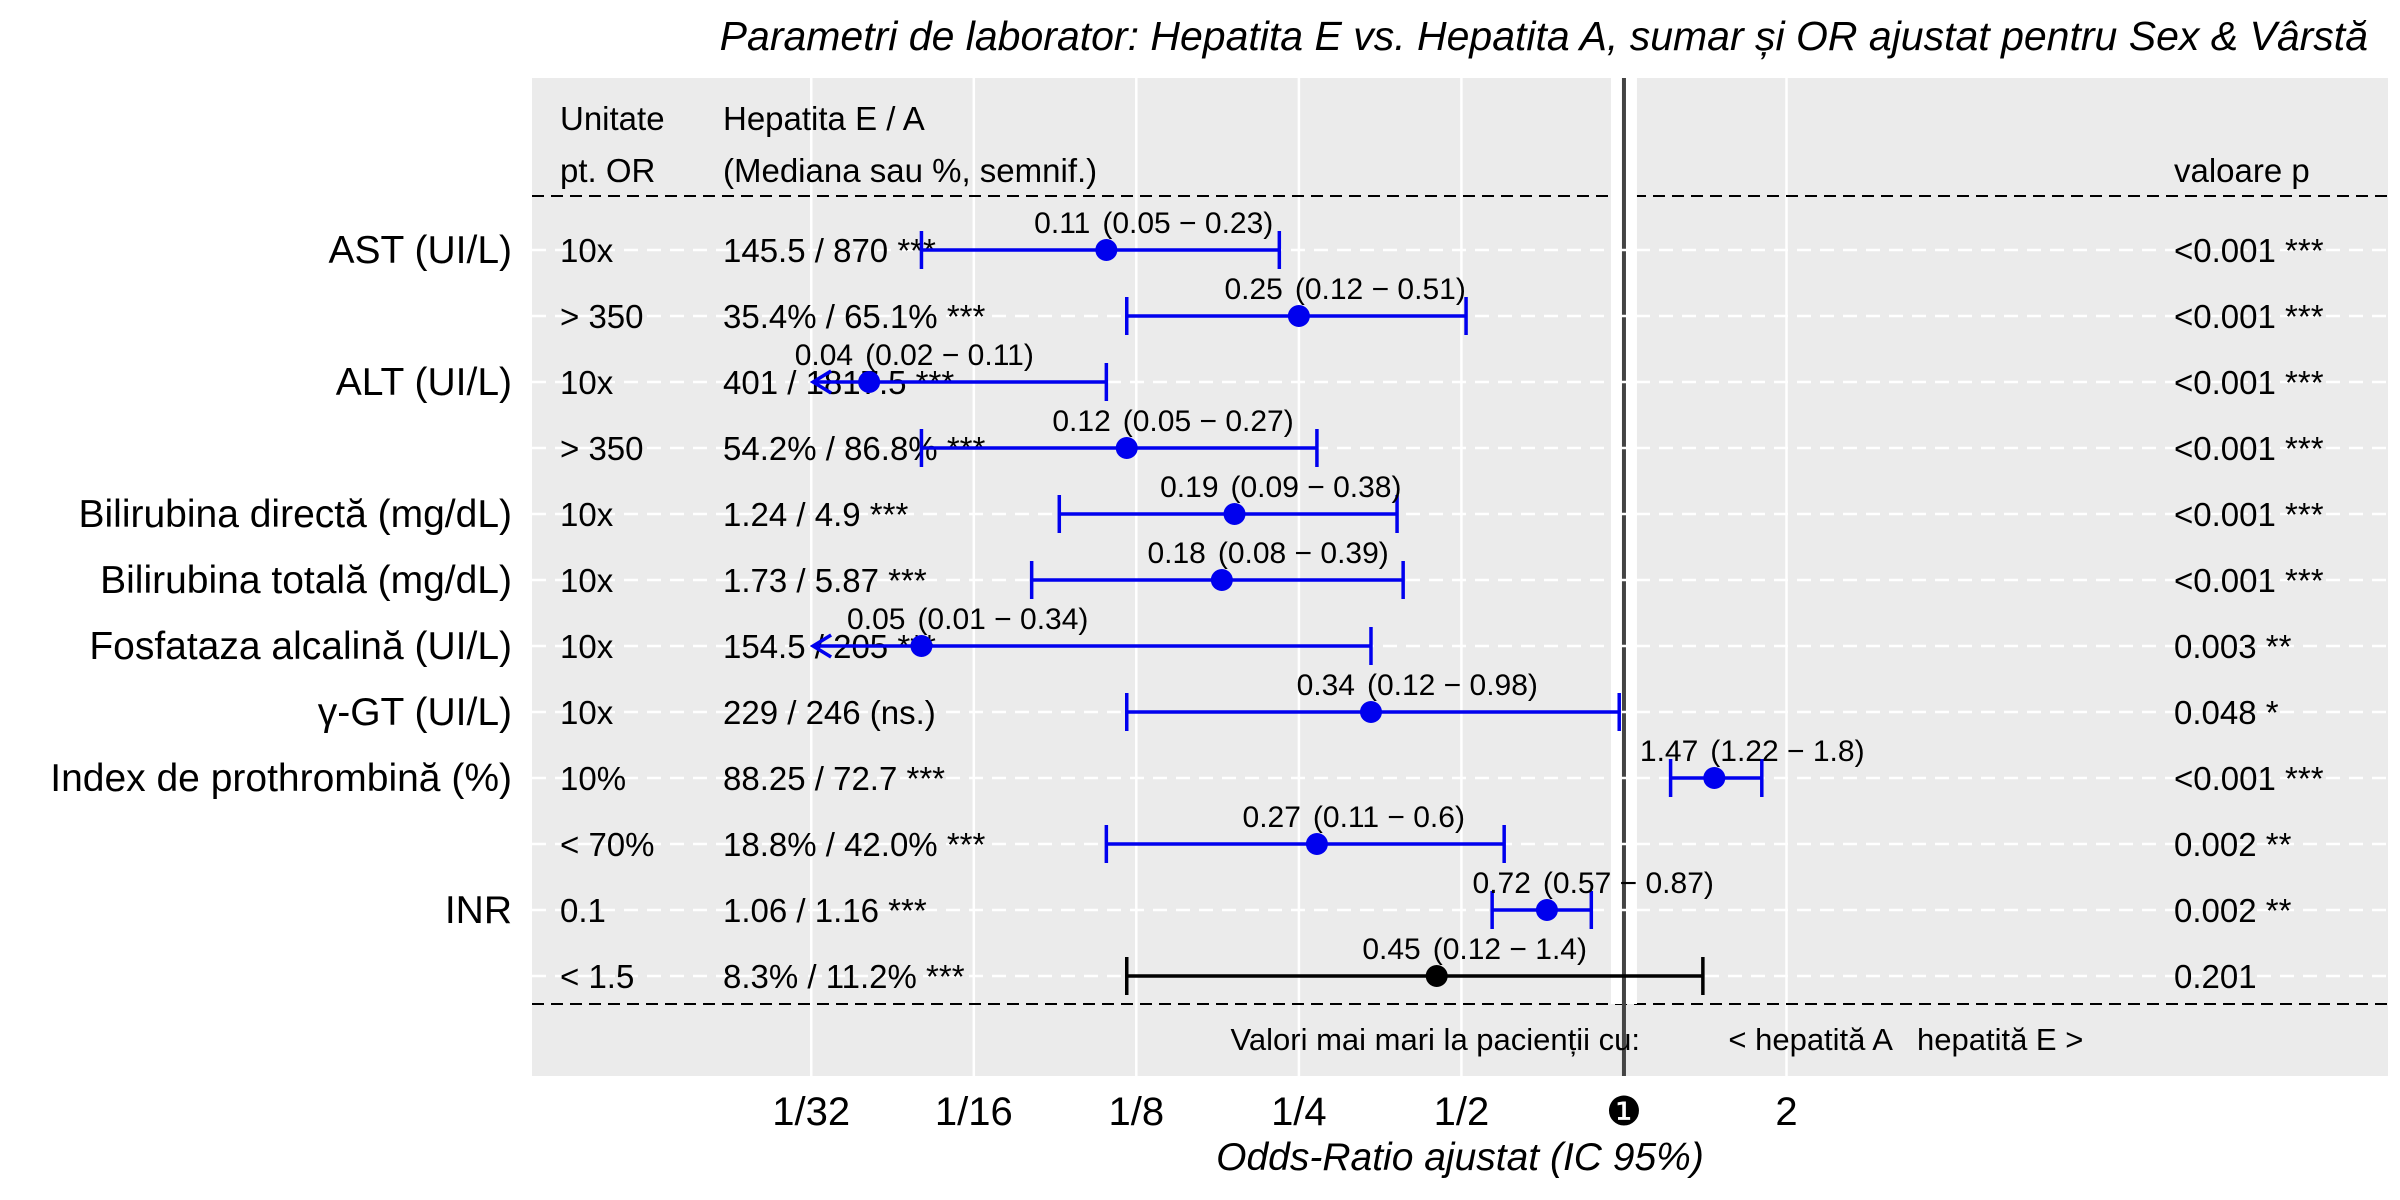 This screenshot has width=2400, height=1200. Describe the element at coordinates (974, 1112) in the screenshot. I see `x-tick-label: 1/16` at that location.